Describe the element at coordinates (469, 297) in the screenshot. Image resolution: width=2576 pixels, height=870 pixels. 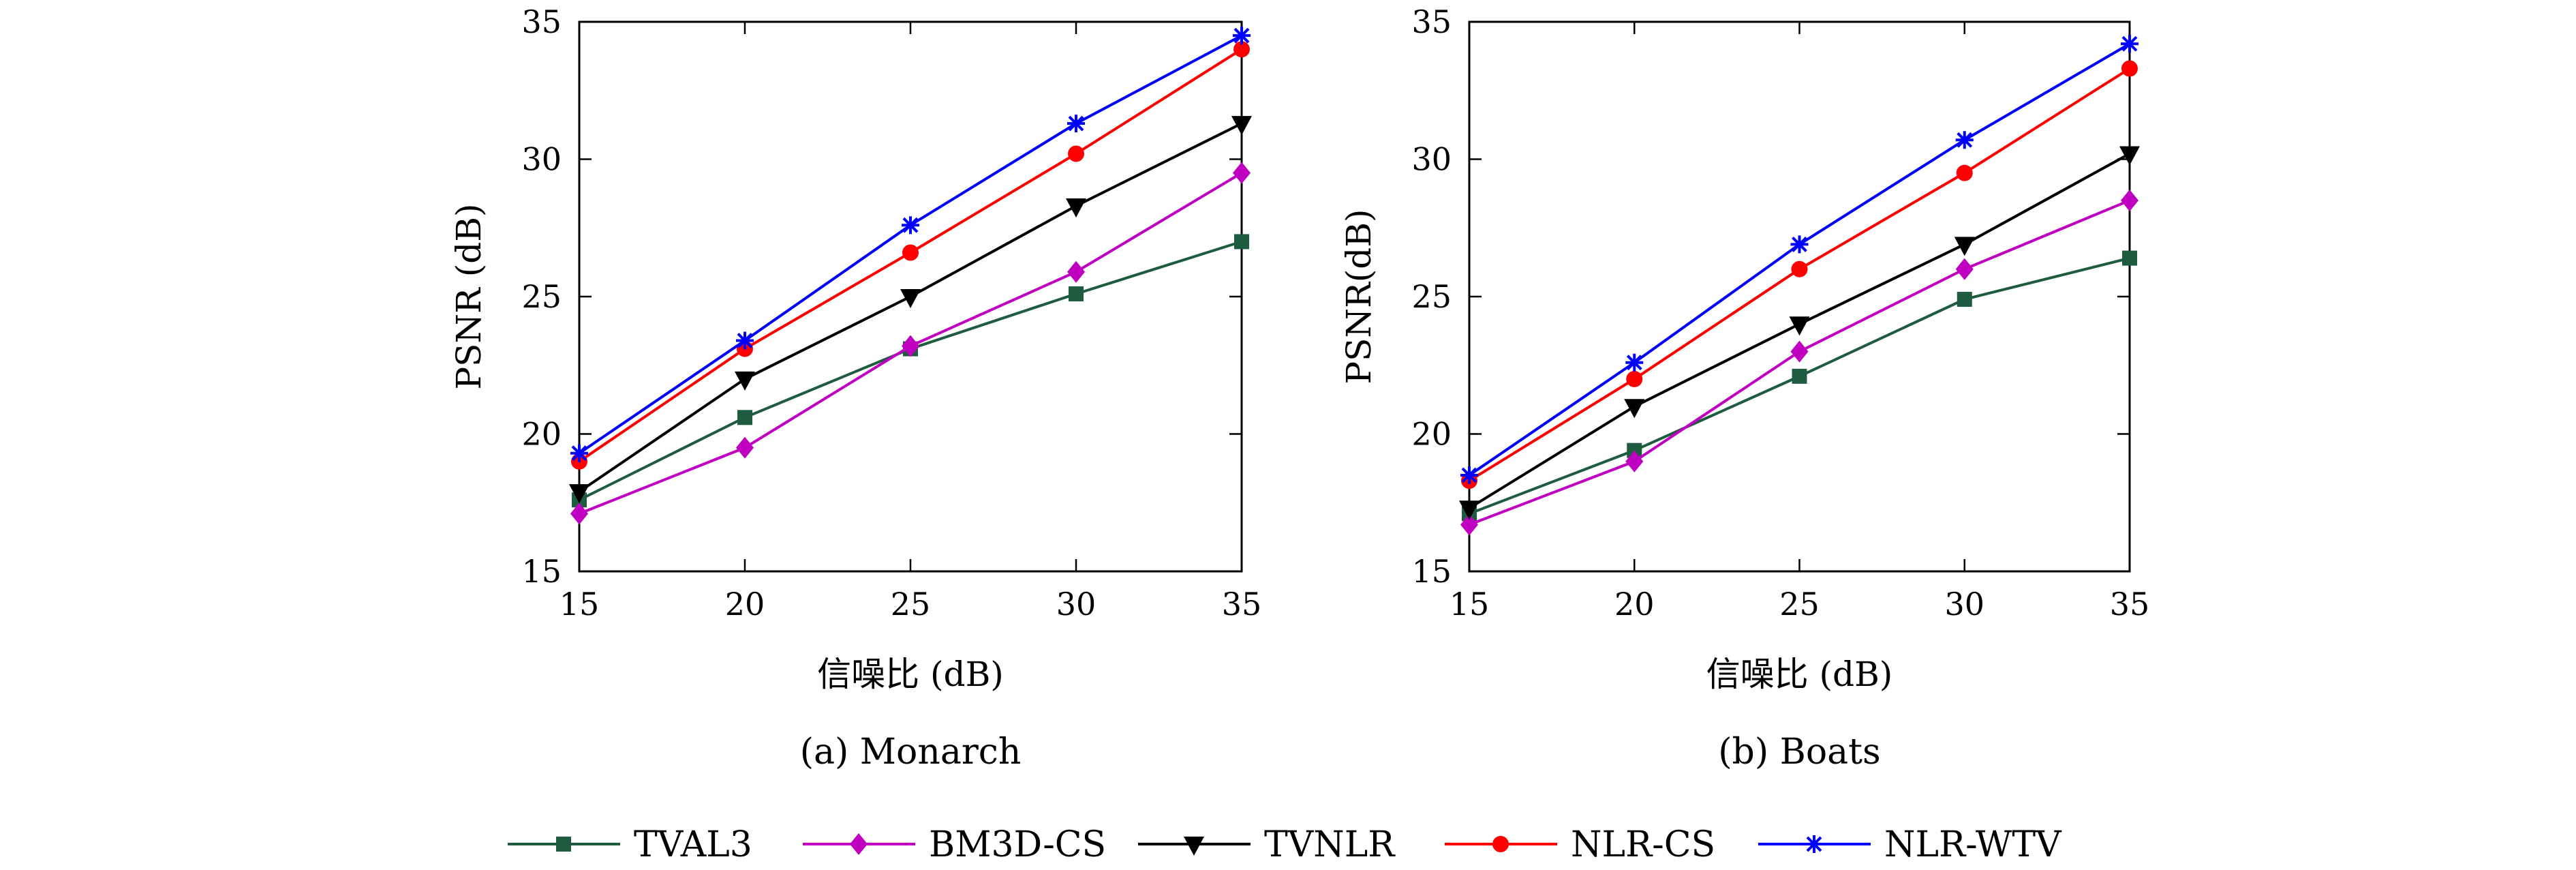
I see `y-axis-label: PSNR (dB)` at that location.